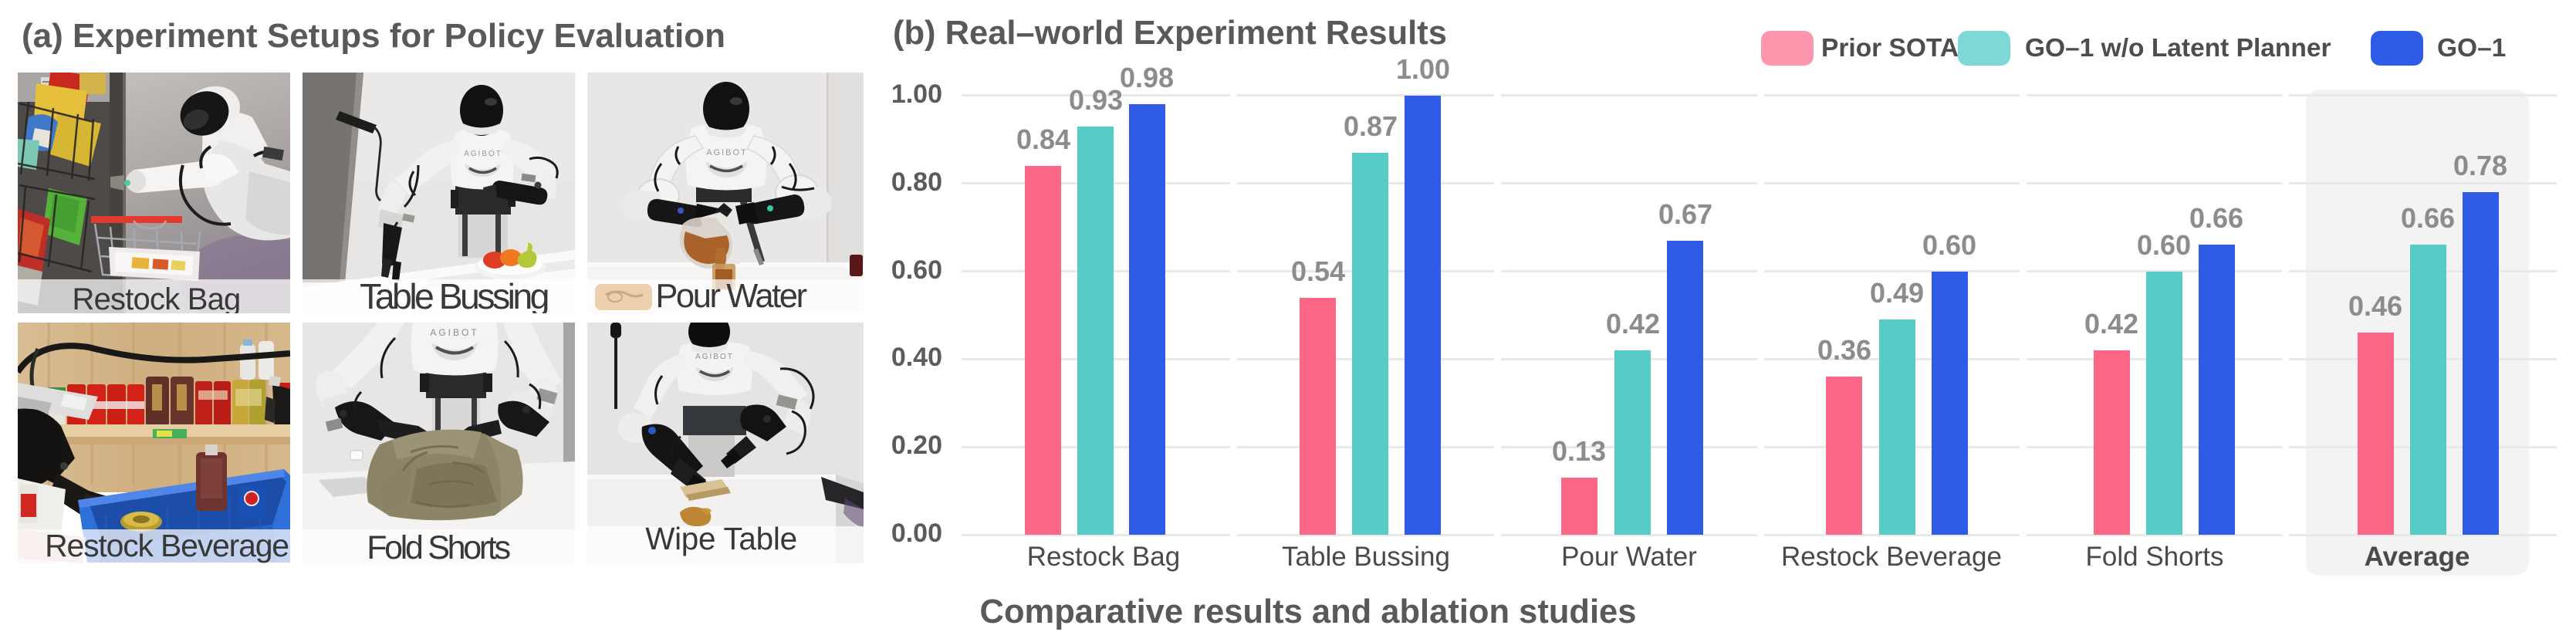  I want to click on svg-text: Wipe Table, so click(721, 538).